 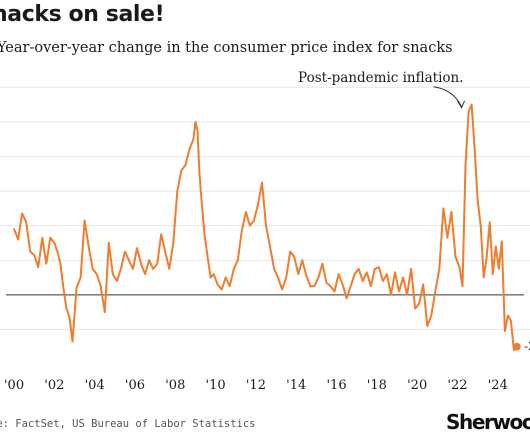 I want to click on x-tick-label: '06, so click(x=135, y=385).